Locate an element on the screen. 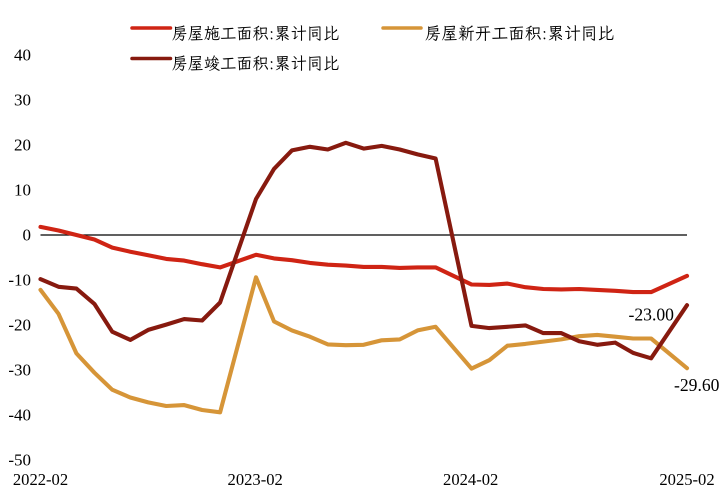 This screenshot has height=501, width=725. svg-text: 30 is located at coordinates (22, 100).